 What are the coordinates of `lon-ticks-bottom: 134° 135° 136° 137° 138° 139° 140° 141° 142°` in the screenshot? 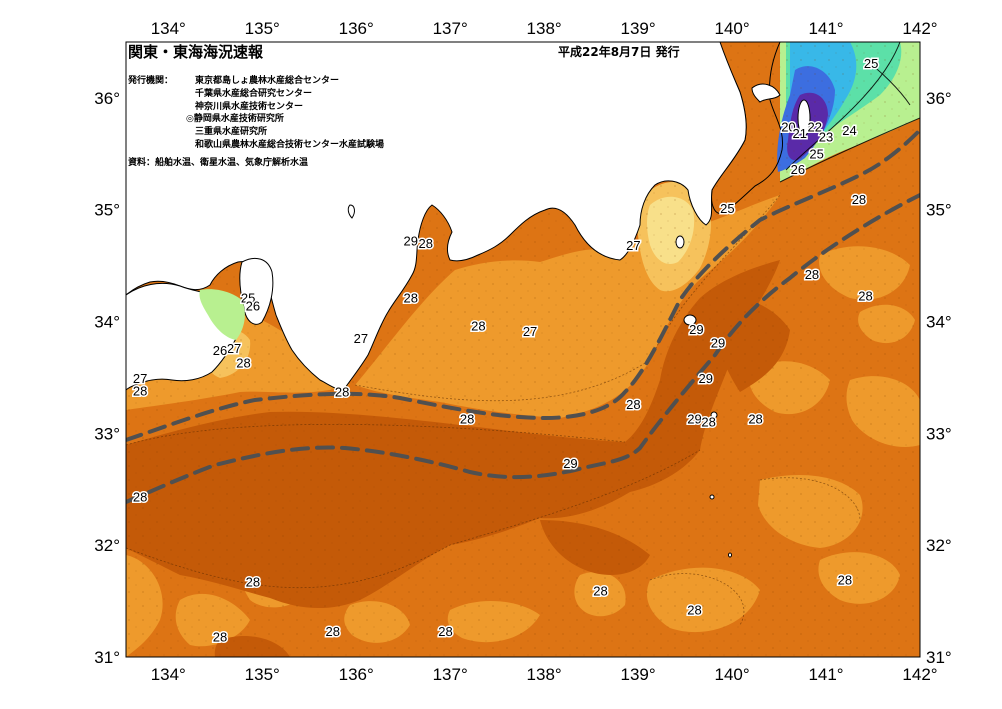 It's located at (544, 674).